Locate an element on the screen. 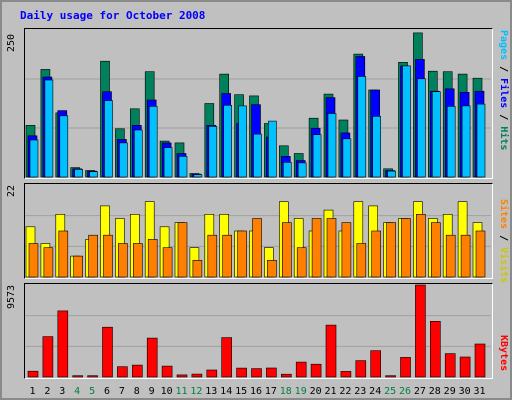  day-label: 12 is located at coordinates (196, 391).